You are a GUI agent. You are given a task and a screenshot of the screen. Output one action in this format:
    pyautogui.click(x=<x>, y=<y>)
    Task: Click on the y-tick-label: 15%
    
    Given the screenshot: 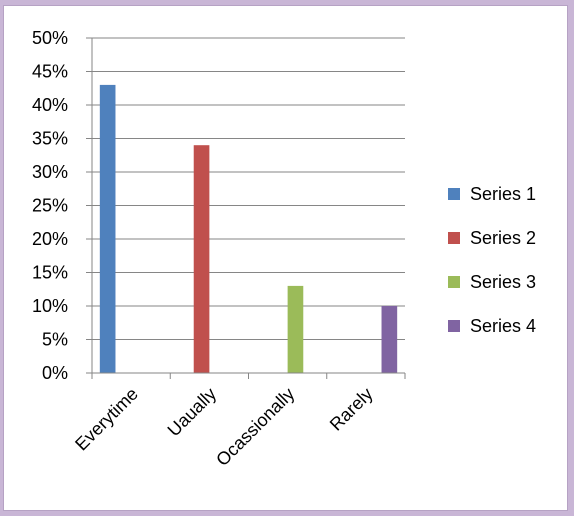 What is the action you would take?
    pyautogui.click(x=50, y=273)
    